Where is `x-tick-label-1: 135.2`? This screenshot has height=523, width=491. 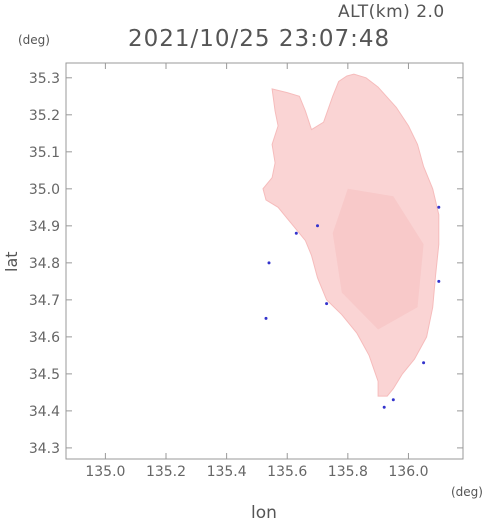
x-tick-label-1: 135.2 is located at coordinates (166, 472).